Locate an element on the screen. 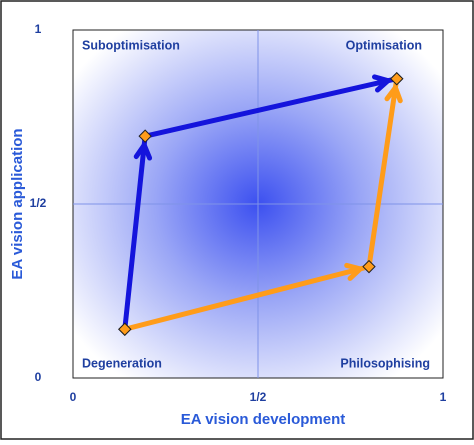 This screenshot has height=445, width=474. x-tick-label: 1 is located at coordinates (443, 397).